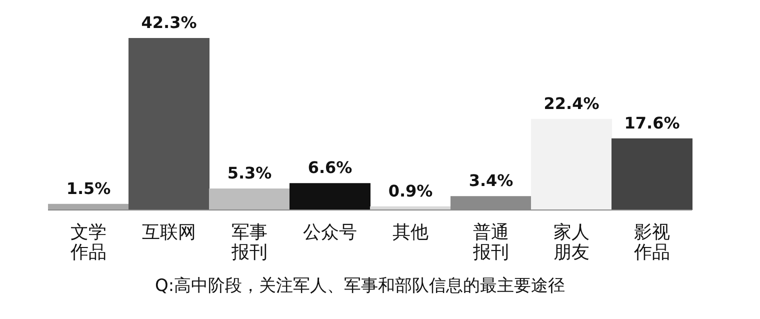 This screenshot has height=319, width=760. What do you see at coordinates (360, 286) in the screenshot?
I see `text: Q:高中阶段，关注军人、军事和部队信息的最主要途径` at bounding box center [360, 286].